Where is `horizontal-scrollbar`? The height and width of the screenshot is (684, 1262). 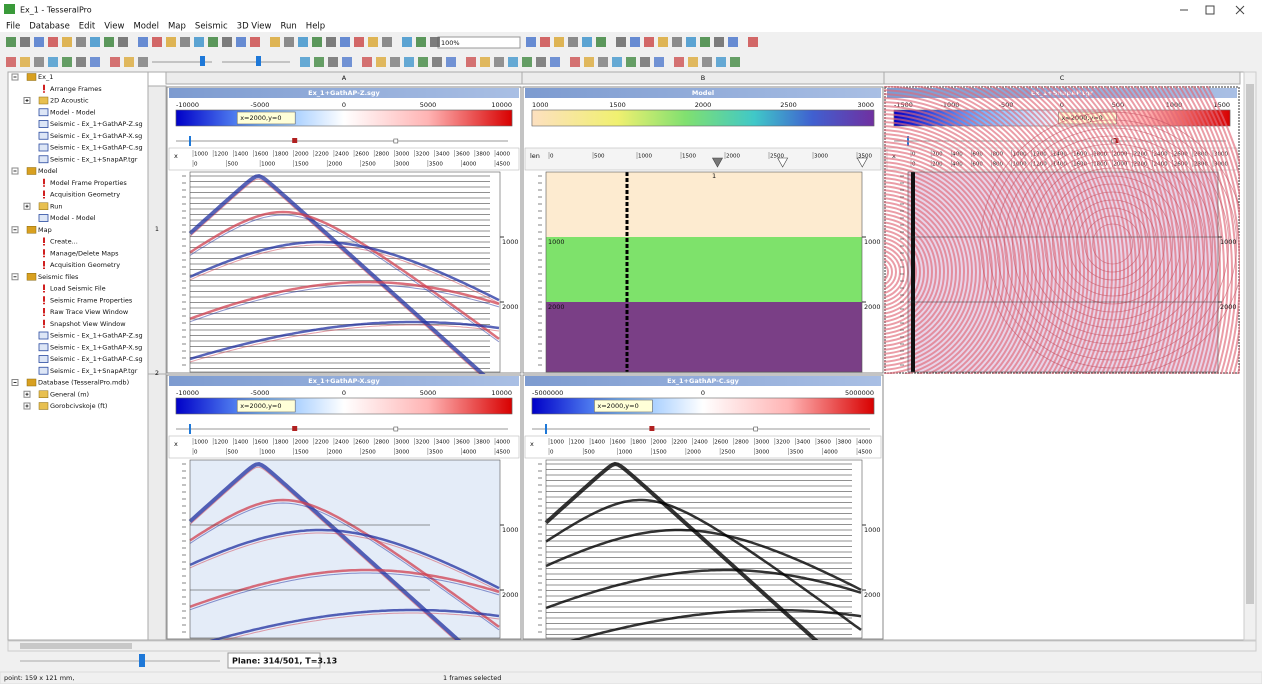 horizontal-scrollbar is located at coordinates (632, 646).